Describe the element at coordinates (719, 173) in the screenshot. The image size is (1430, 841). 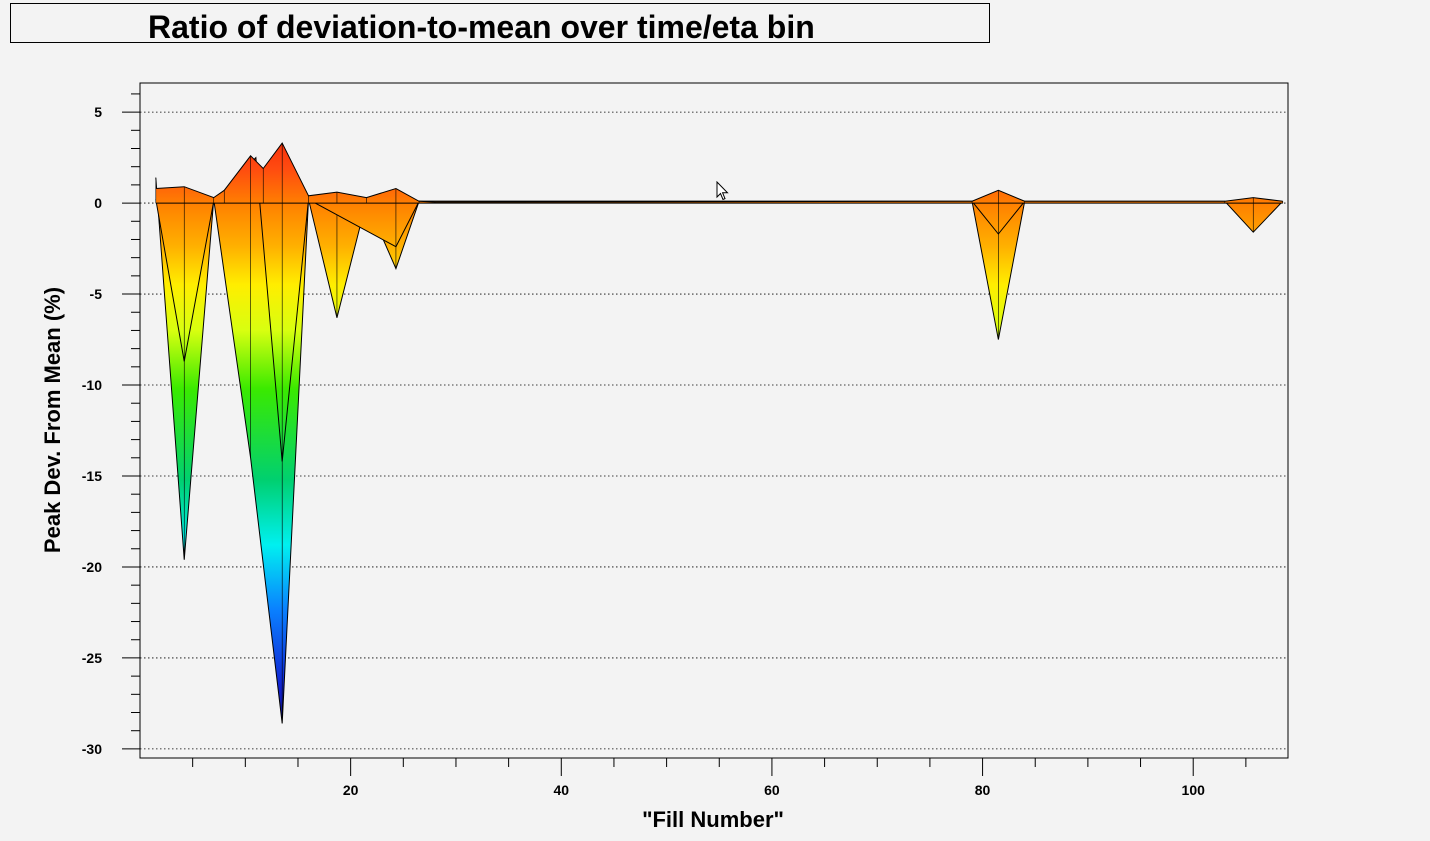
I see `series-area` at that location.